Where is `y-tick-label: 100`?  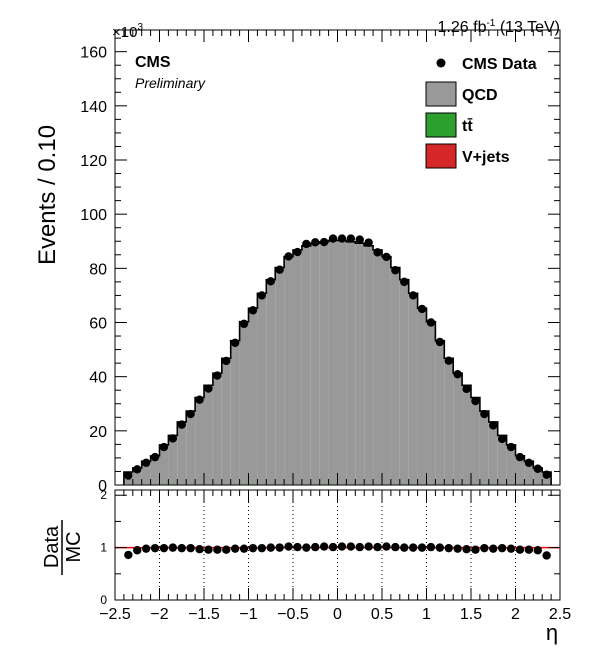
y-tick-label: 100 is located at coordinates (93, 215).